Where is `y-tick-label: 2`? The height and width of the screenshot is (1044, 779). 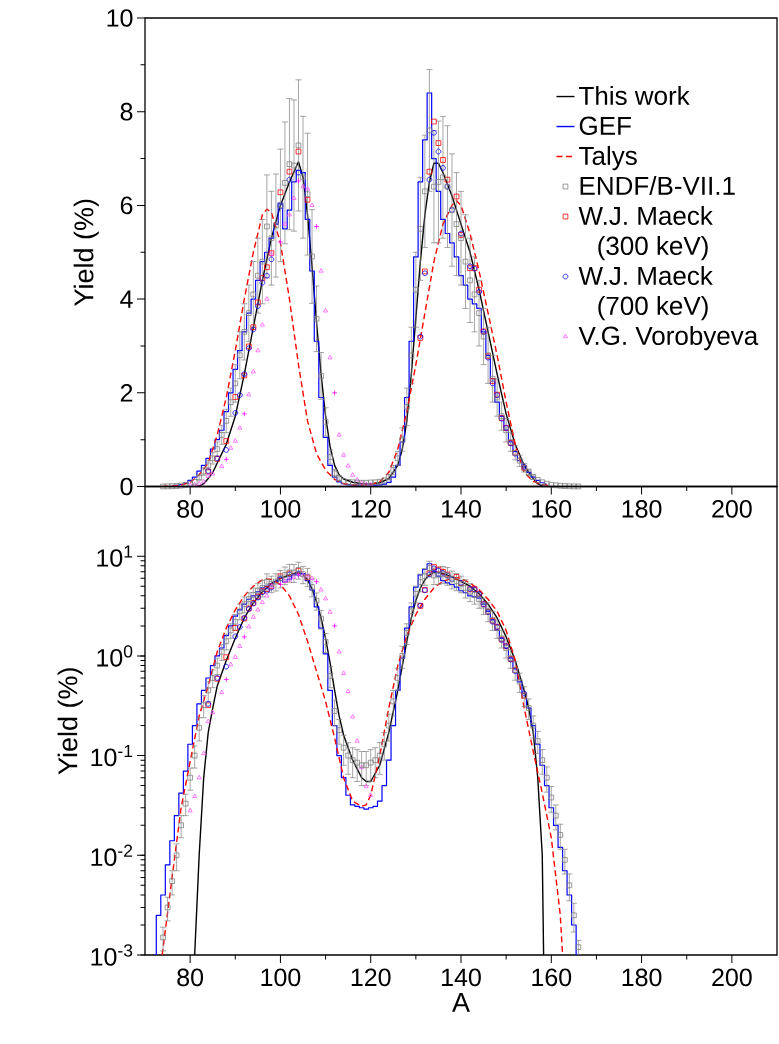 y-tick-label: 2 is located at coordinates (126, 393).